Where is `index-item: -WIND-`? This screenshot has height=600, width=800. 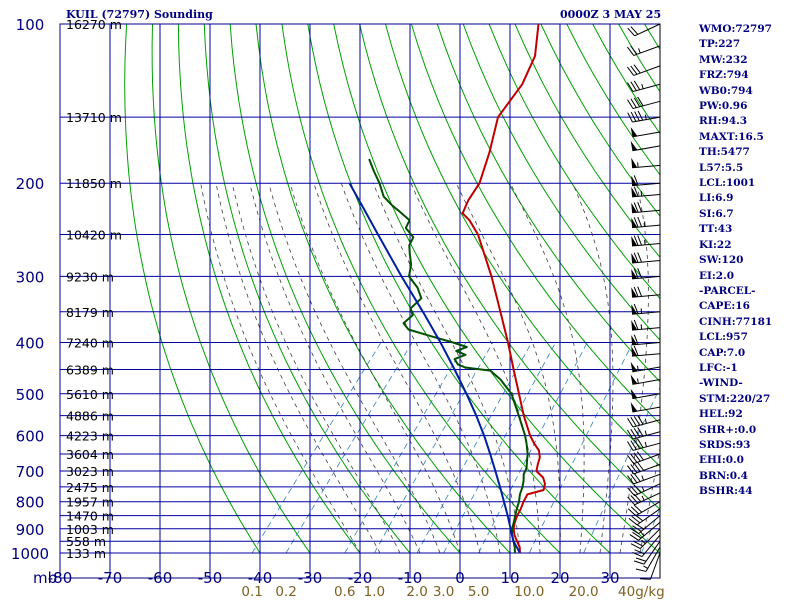
index-item: -WIND- is located at coordinates (721, 383).